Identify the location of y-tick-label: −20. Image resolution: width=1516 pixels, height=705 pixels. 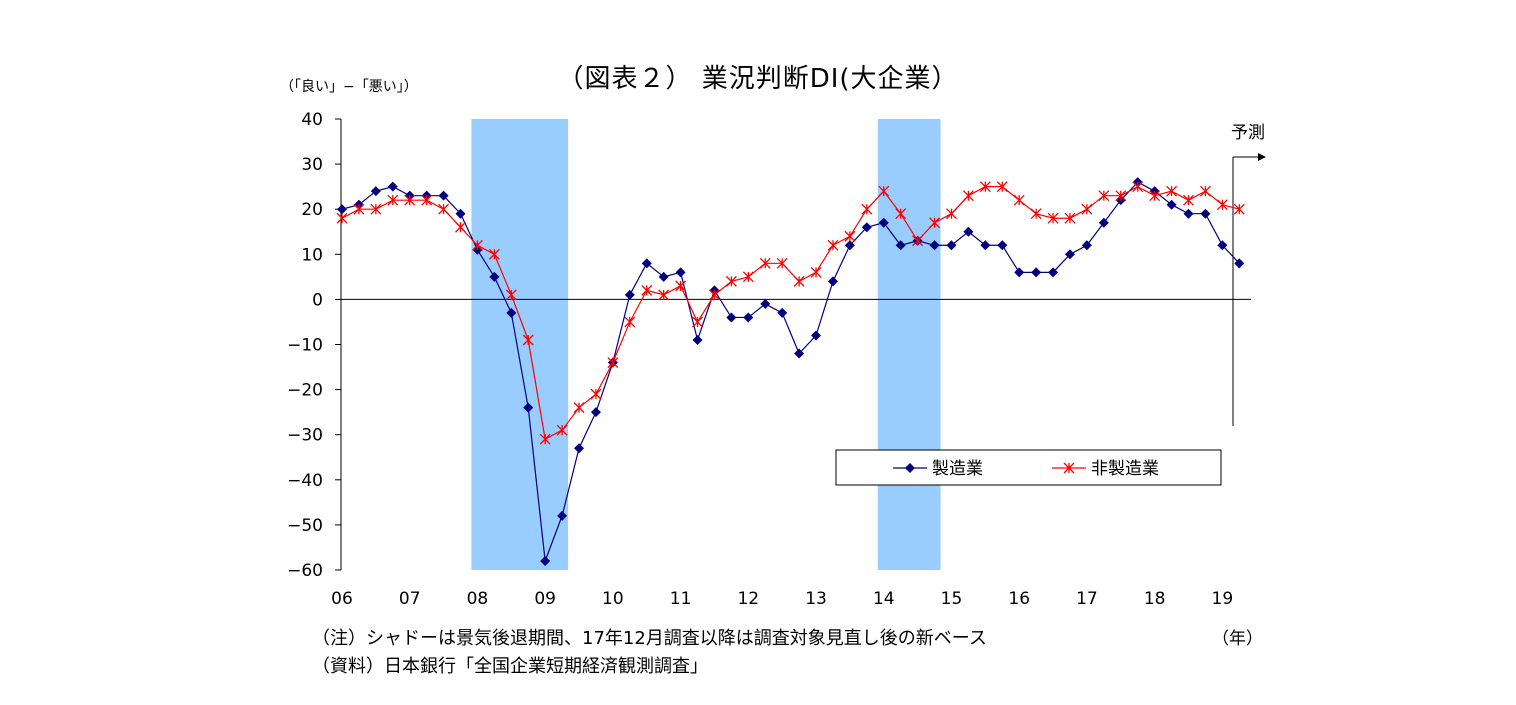
(305, 391).